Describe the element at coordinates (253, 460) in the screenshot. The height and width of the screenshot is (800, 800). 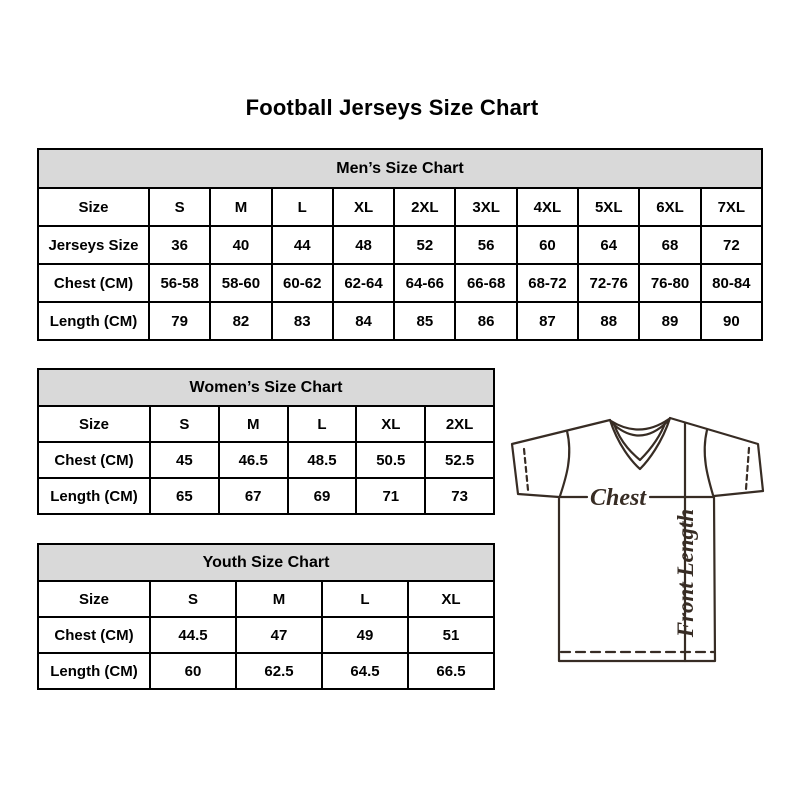
I see `table-cell: 46.5` at that location.